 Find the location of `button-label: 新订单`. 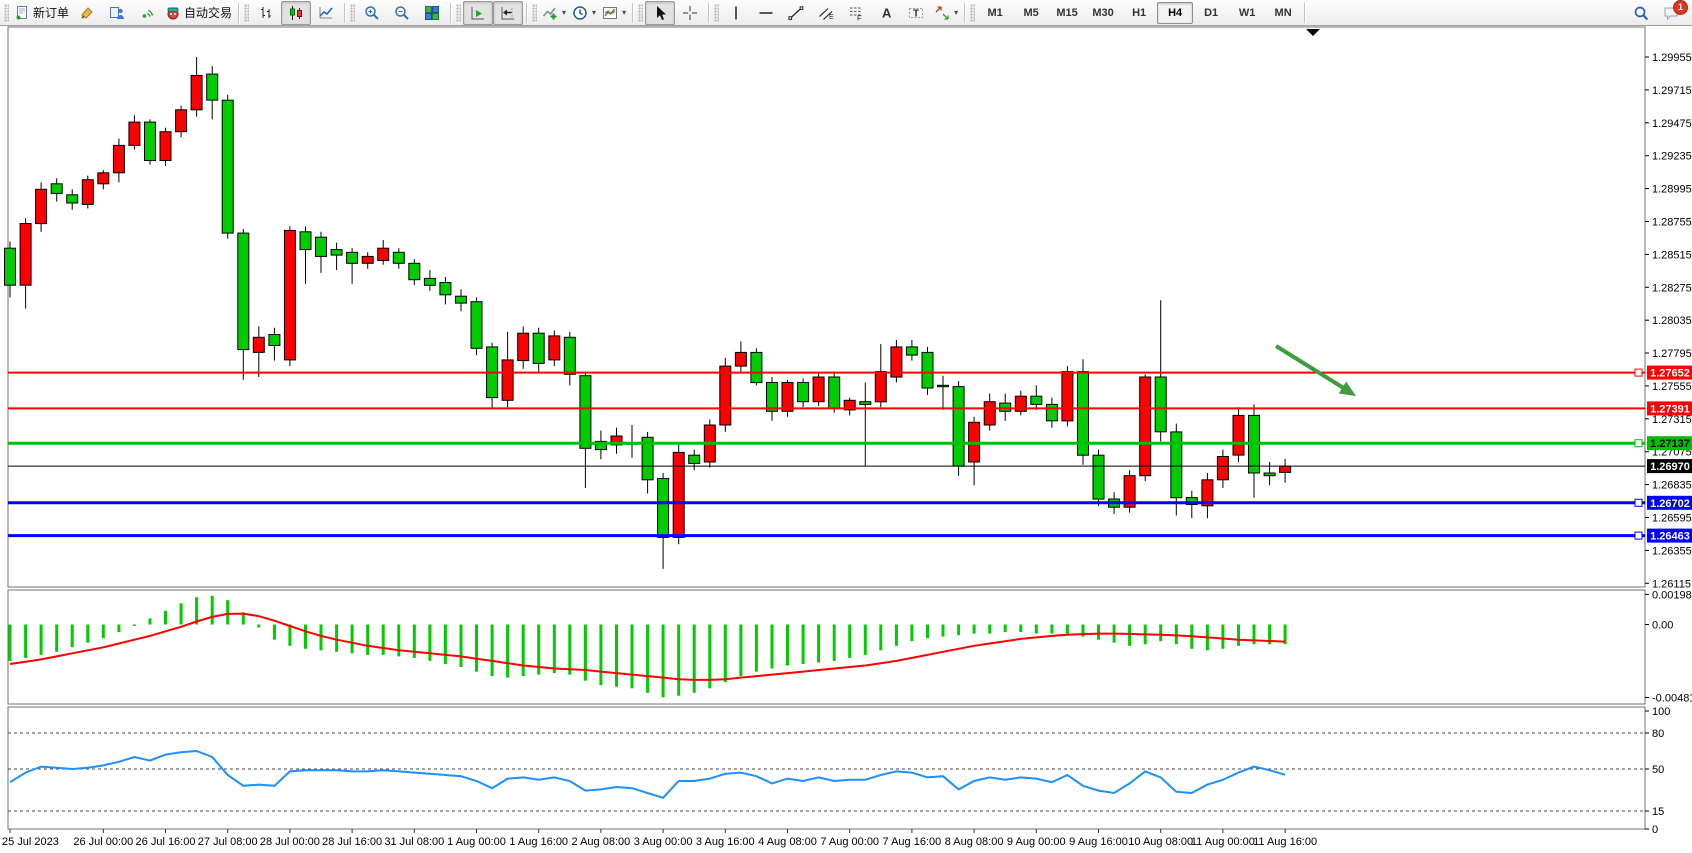

button-label: 新订单 is located at coordinates (51, 13).